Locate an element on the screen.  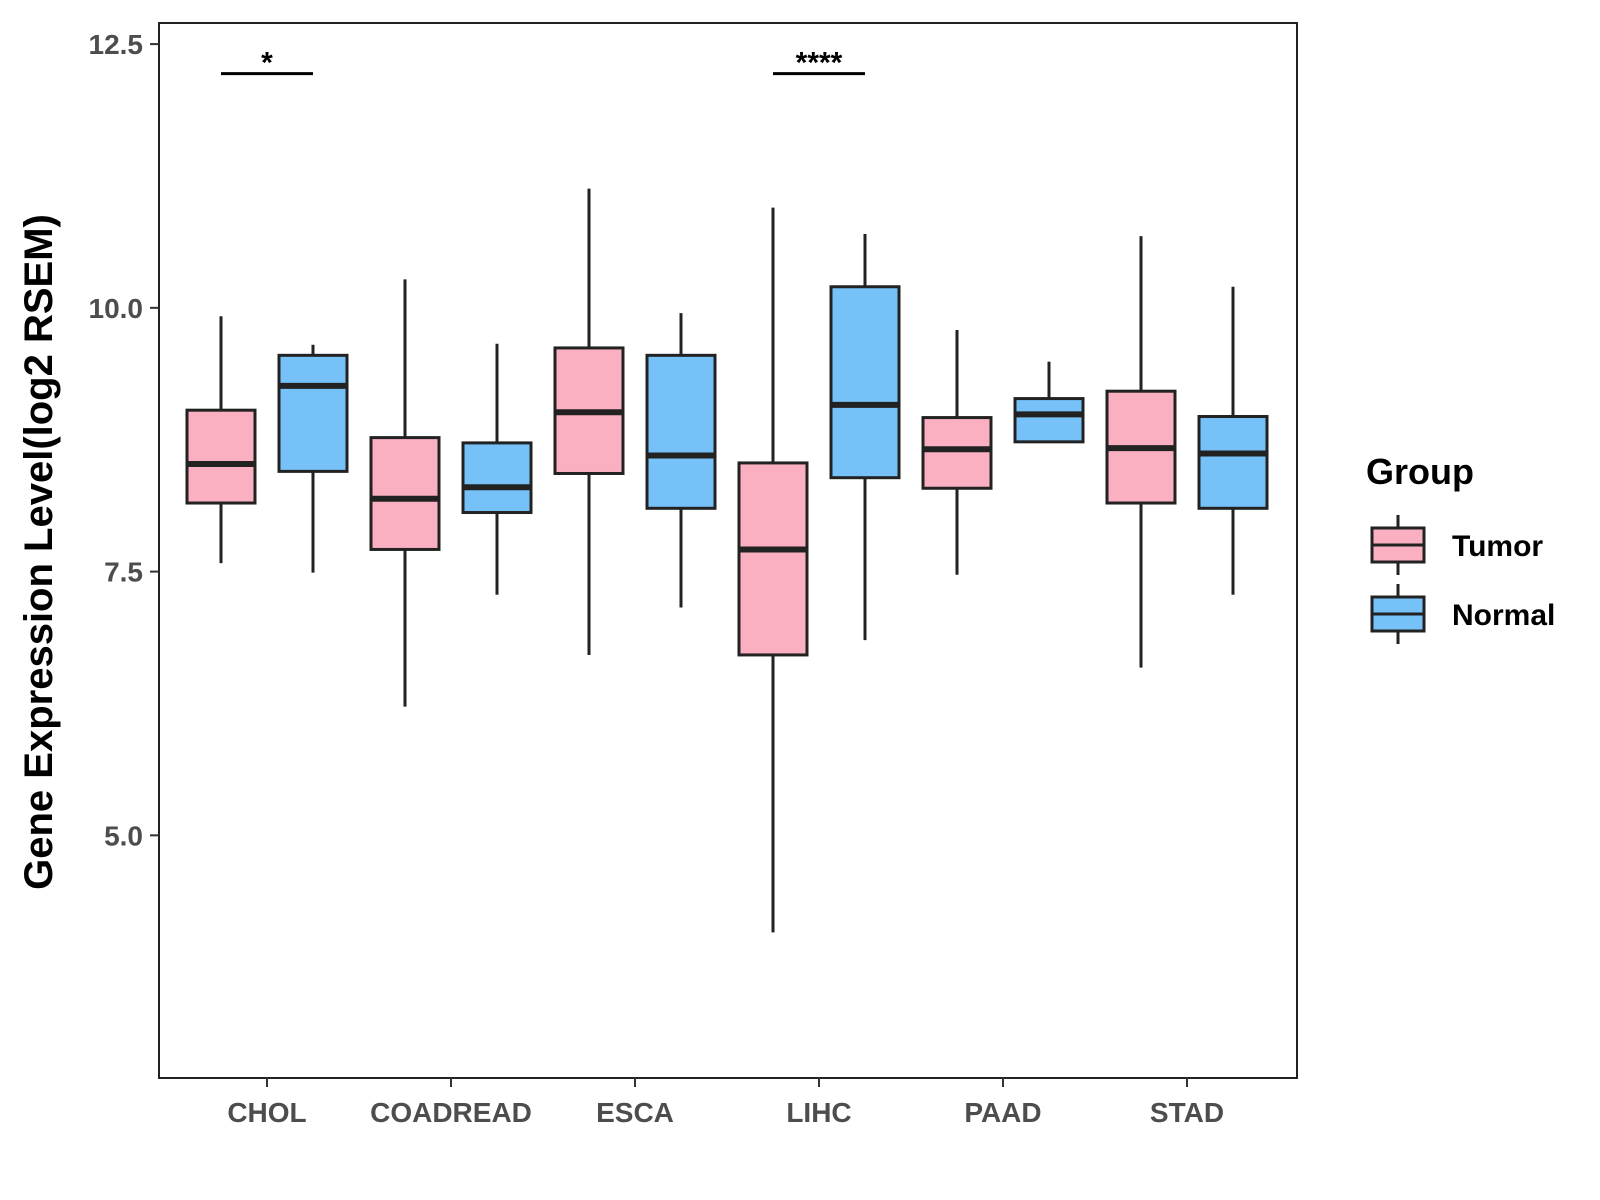
box-tumor-lihc is located at coordinates (773, 570).